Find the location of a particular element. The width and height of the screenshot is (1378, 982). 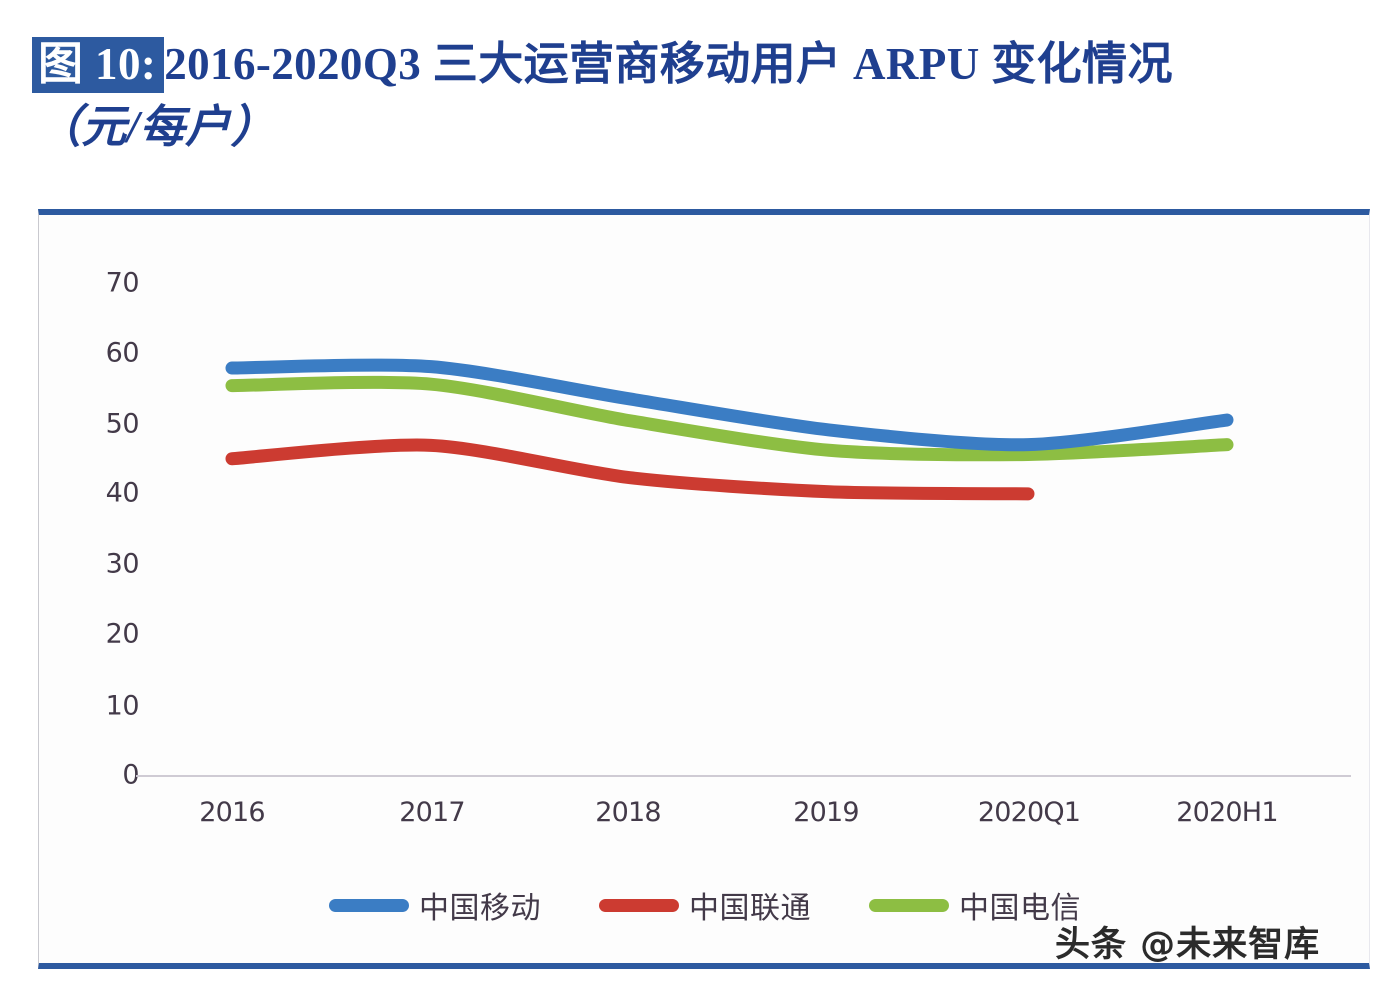

title-line-1: 图 10: 2016-2020Q3 三大运营商移动用户 ARPU 变化情况 is located at coordinates (705, 65).